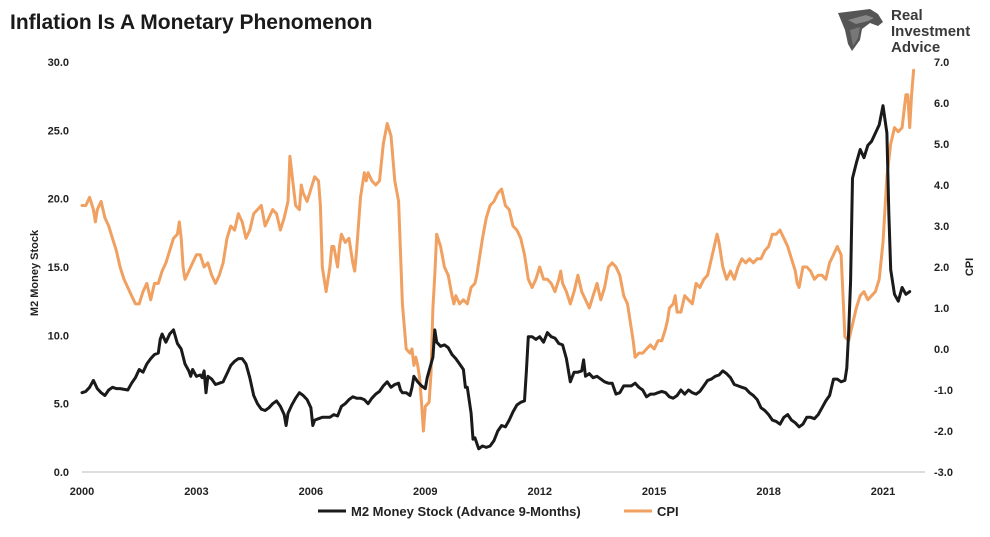 The image size is (990, 537). I want to click on x-tick-label: 2009, so click(425, 492).